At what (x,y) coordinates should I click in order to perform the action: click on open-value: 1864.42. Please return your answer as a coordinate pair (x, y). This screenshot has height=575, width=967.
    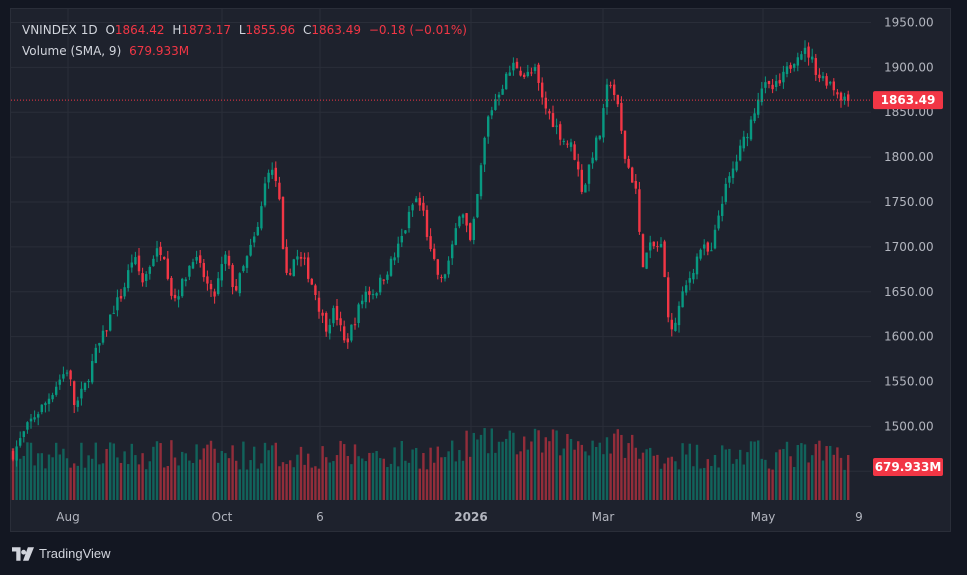
    Looking at the image, I should click on (139, 30).